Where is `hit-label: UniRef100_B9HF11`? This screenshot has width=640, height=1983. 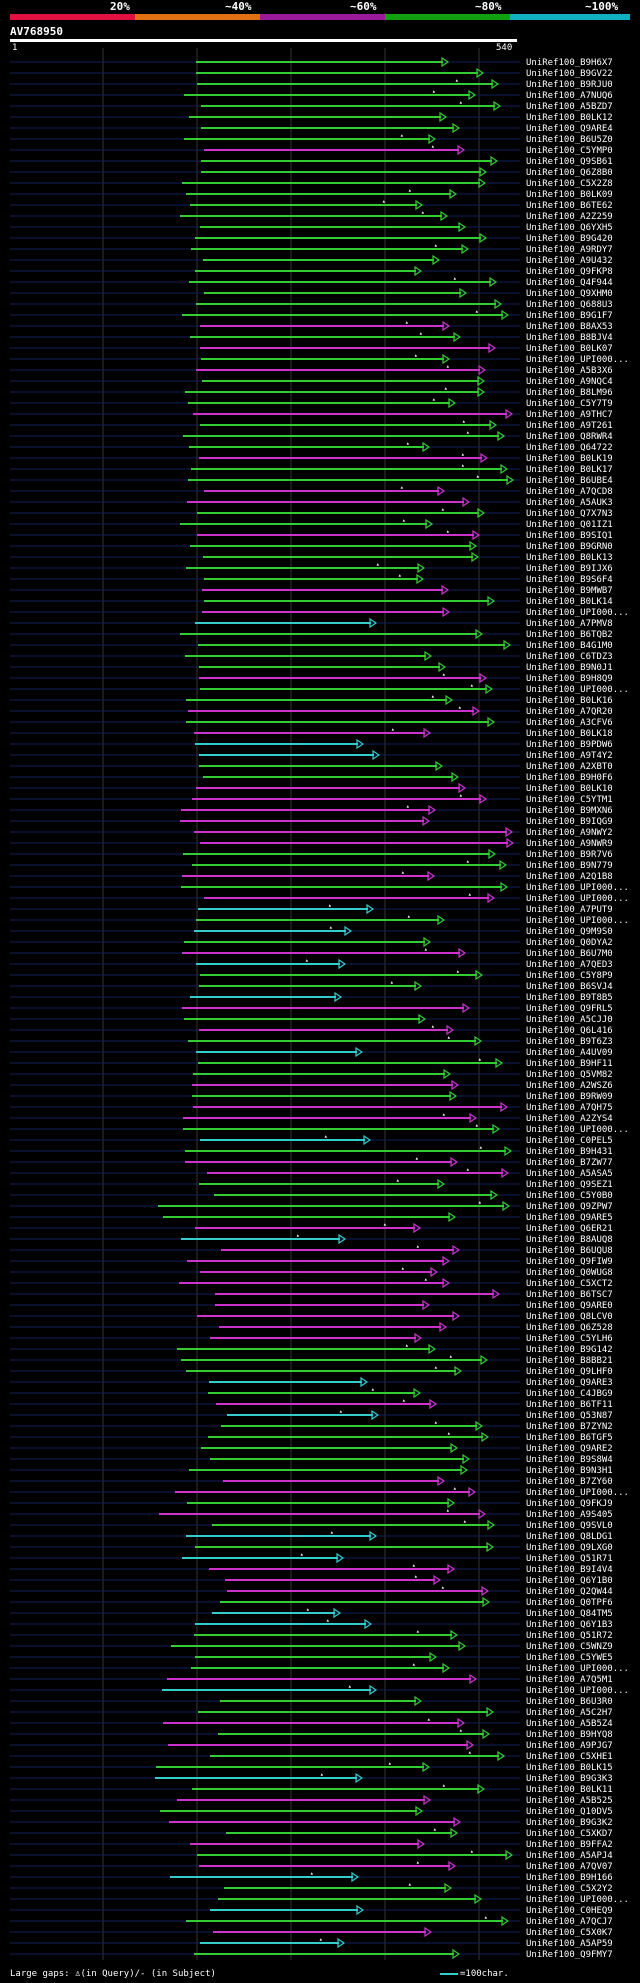 hit-label: UniRef100_B9HF11 is located at coordinates (569, 1064).